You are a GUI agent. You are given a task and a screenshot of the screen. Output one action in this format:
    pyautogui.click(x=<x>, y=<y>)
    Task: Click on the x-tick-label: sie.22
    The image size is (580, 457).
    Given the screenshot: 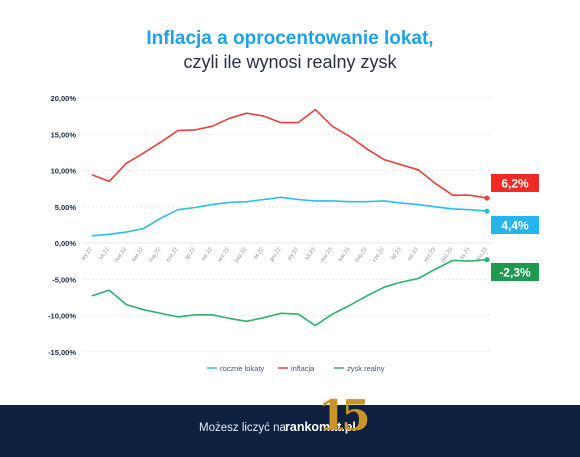 What is the action you would take?
    pyautogui.click(x=207, y=254)
    